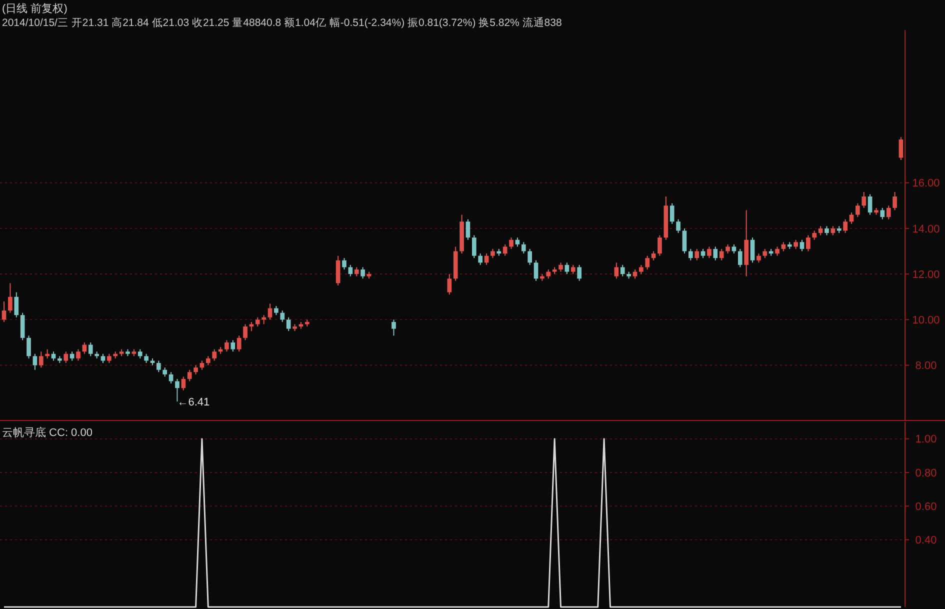  Describe the element at coordinates (926, 229) in the screenshot. I see `y-tick-label: 14.00` at that location.